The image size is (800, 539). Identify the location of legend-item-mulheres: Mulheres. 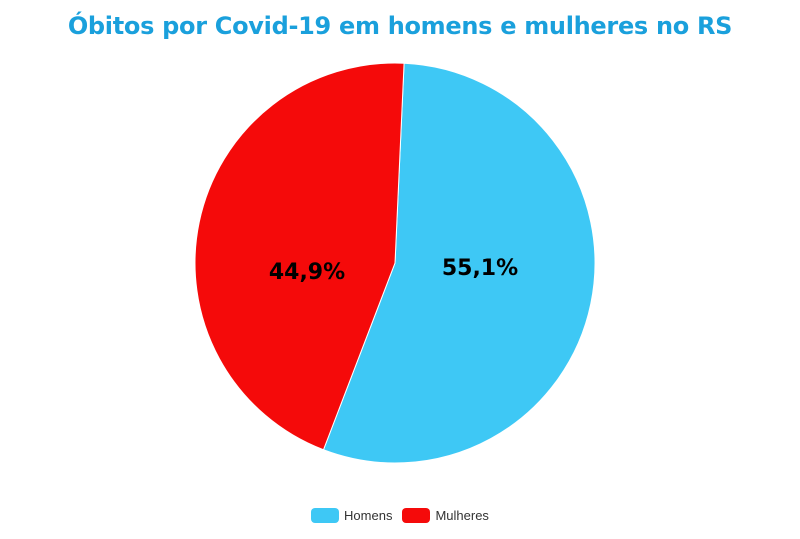
(445, 515).